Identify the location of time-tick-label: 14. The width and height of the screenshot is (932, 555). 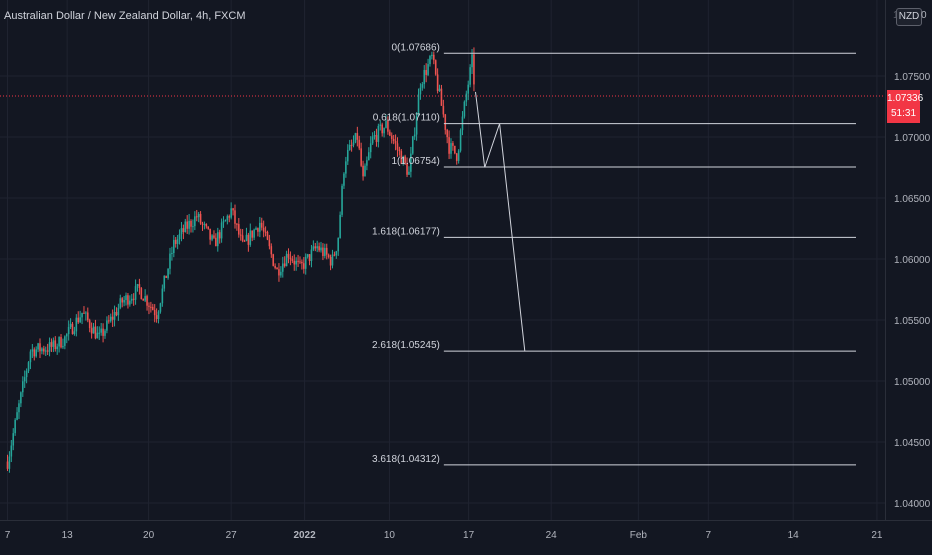
(794, 535).